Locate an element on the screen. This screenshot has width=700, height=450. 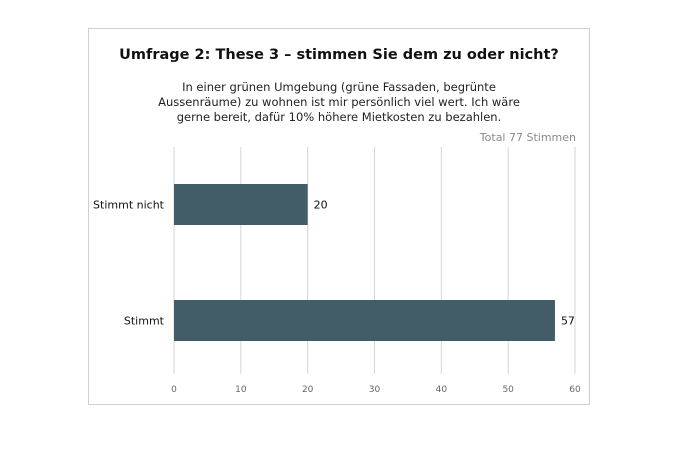
category-label: Stimmt nicht is located at coordinates (129, 205).